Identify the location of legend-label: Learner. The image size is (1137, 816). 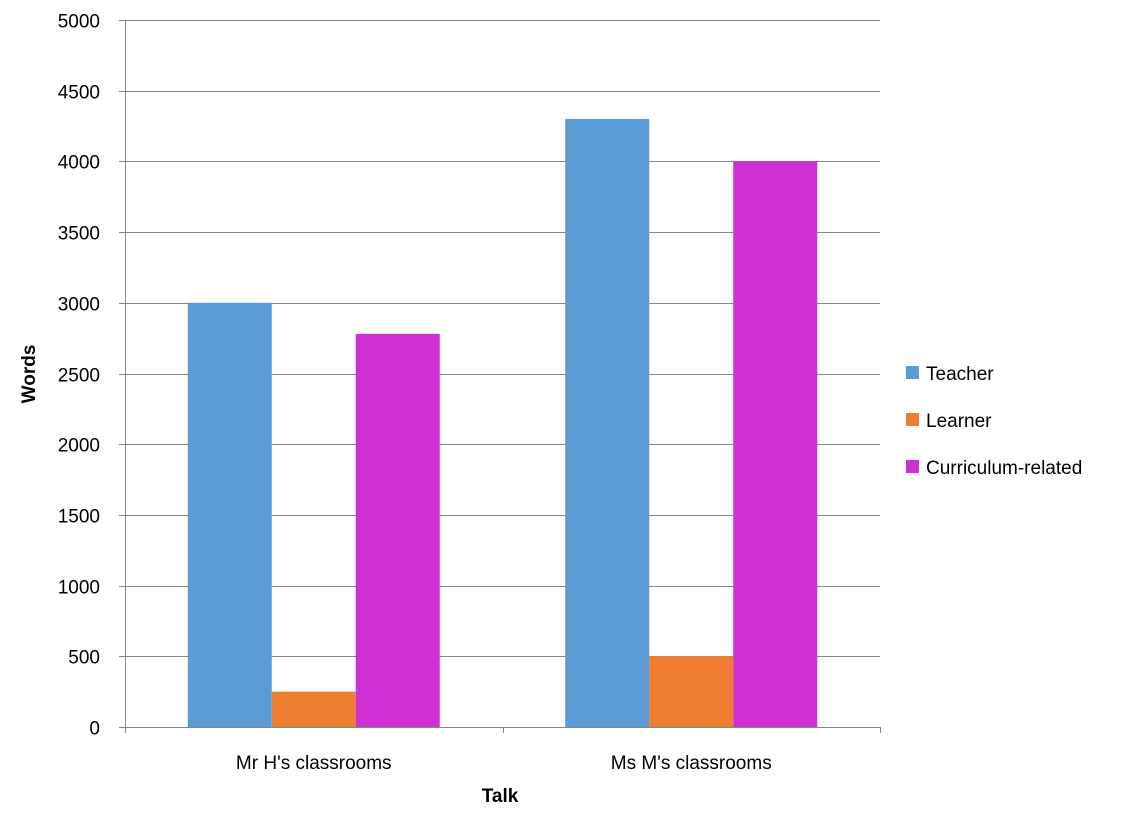
(959, 421).